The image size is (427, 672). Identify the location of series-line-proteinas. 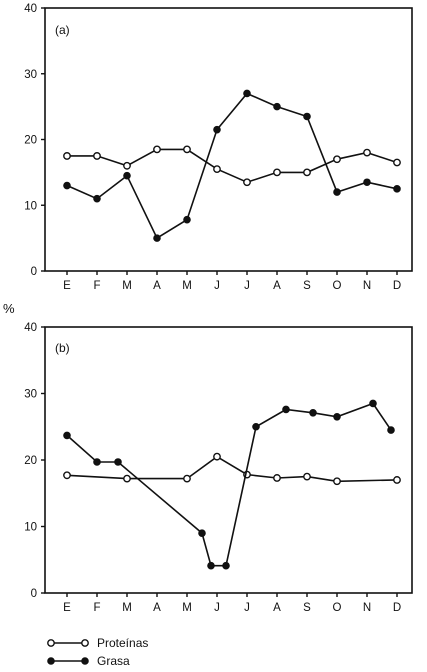
(232, 166).